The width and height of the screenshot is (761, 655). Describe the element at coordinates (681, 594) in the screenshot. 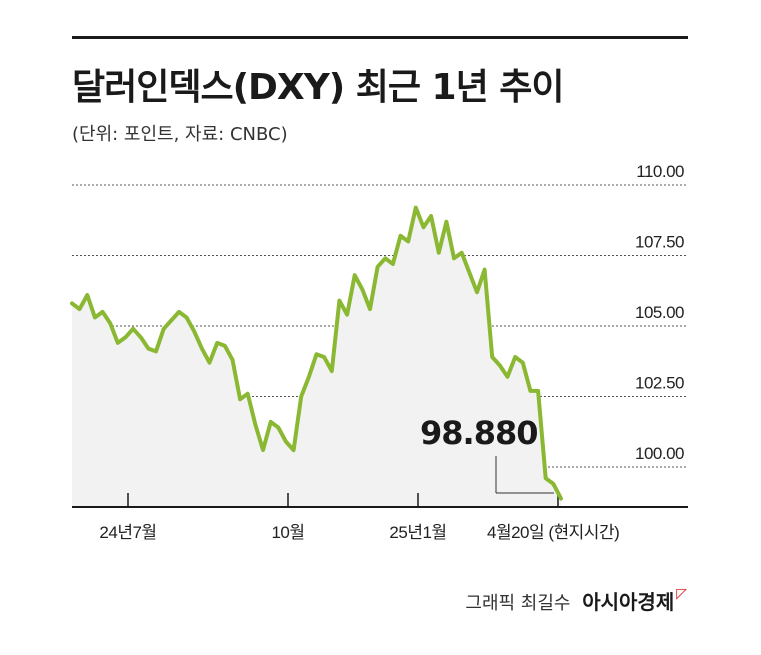

I see `brand-mark-icon: ◸` at that location.